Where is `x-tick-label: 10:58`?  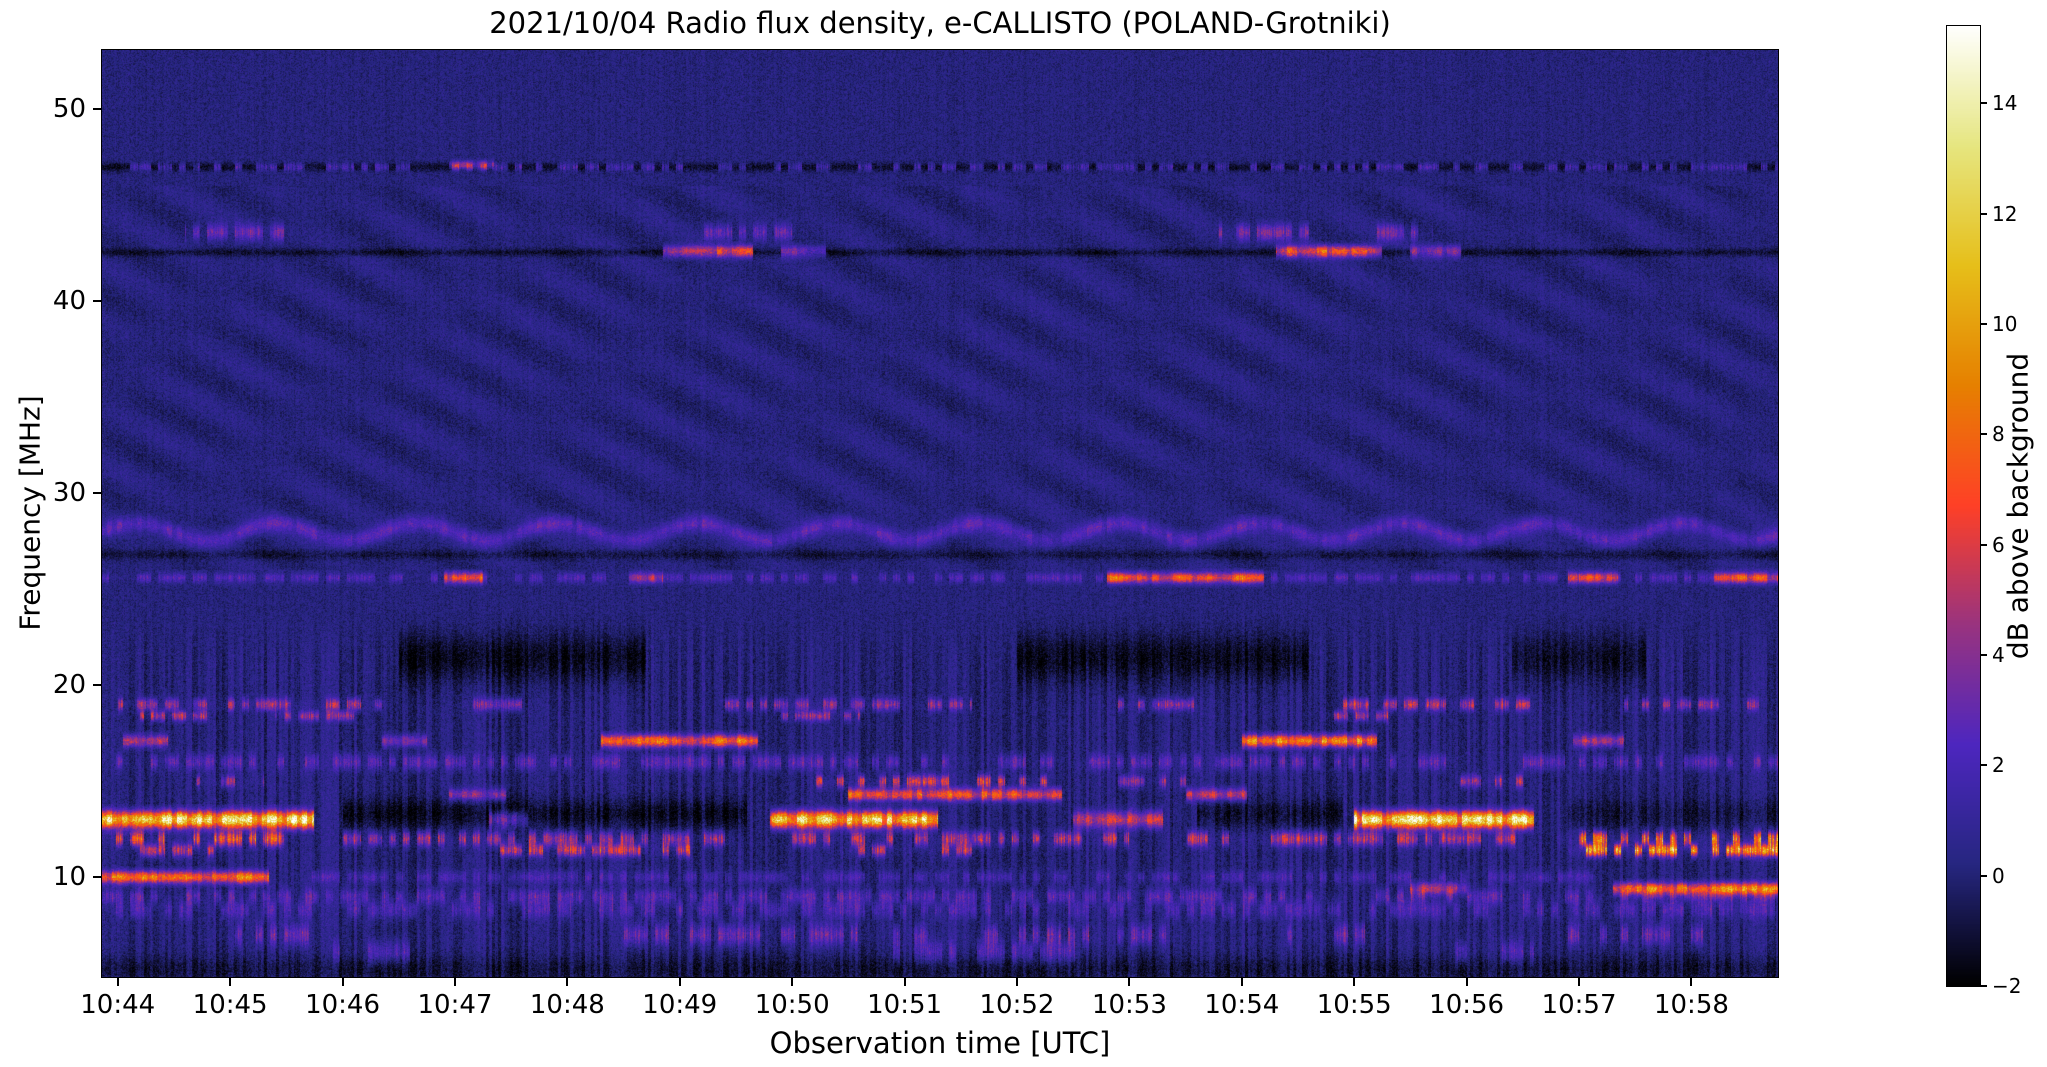
x-tick-label: 10:58 is located at coordinates (1691, 1005).